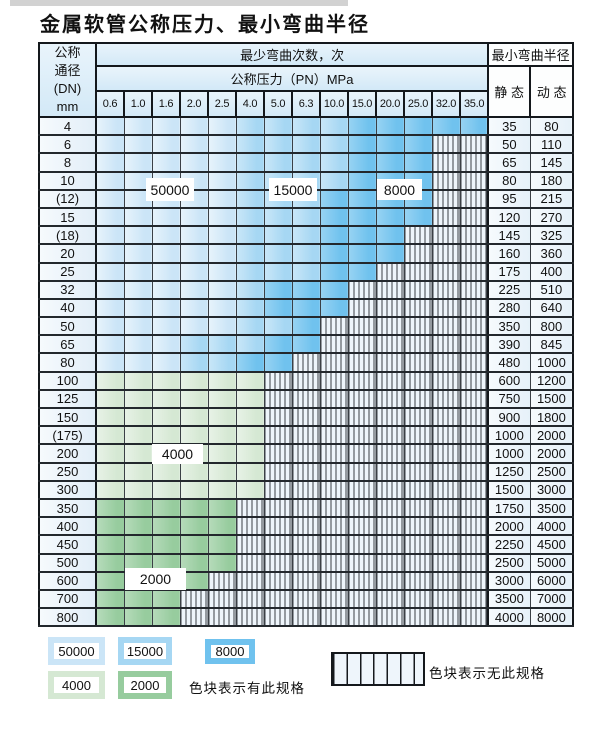  What do you see at coordinates (292, 78) in the screenshot?
I see `pressure-unit-header: 公称压力（PN）MPa` at bounding box center [292, 78].